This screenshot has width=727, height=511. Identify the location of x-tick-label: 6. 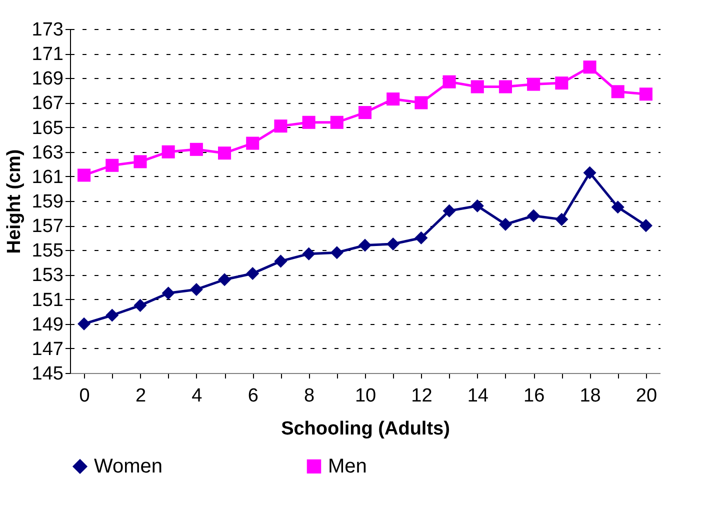
(253, 396).